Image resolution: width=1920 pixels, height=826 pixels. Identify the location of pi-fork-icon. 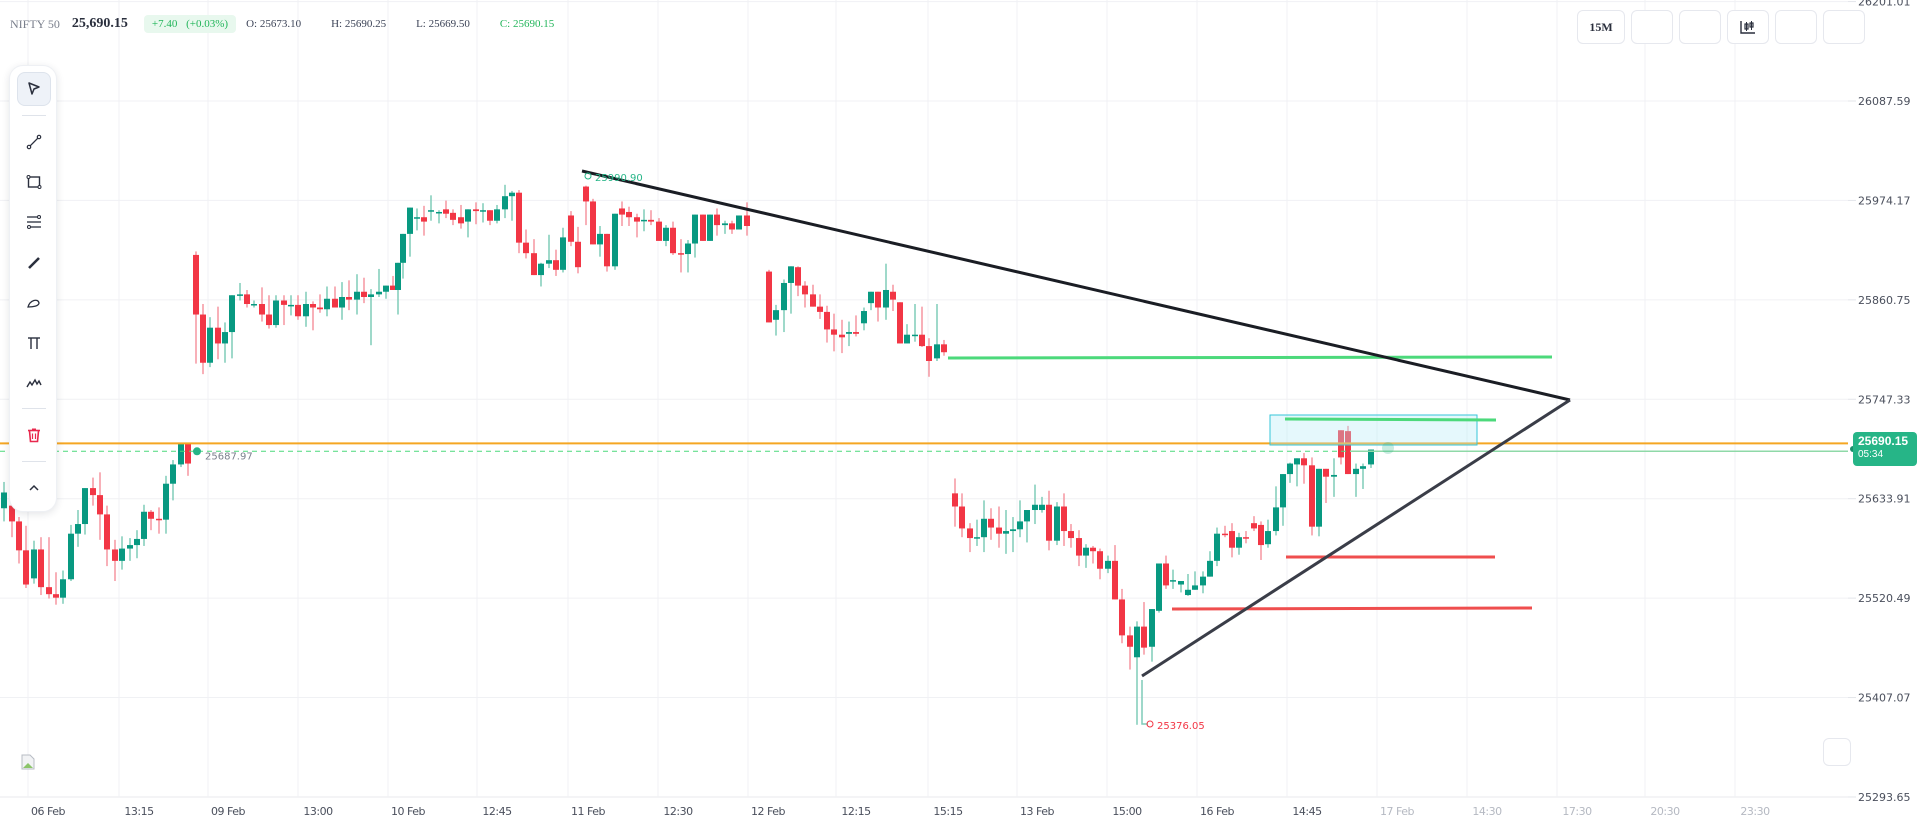
(34, 343).